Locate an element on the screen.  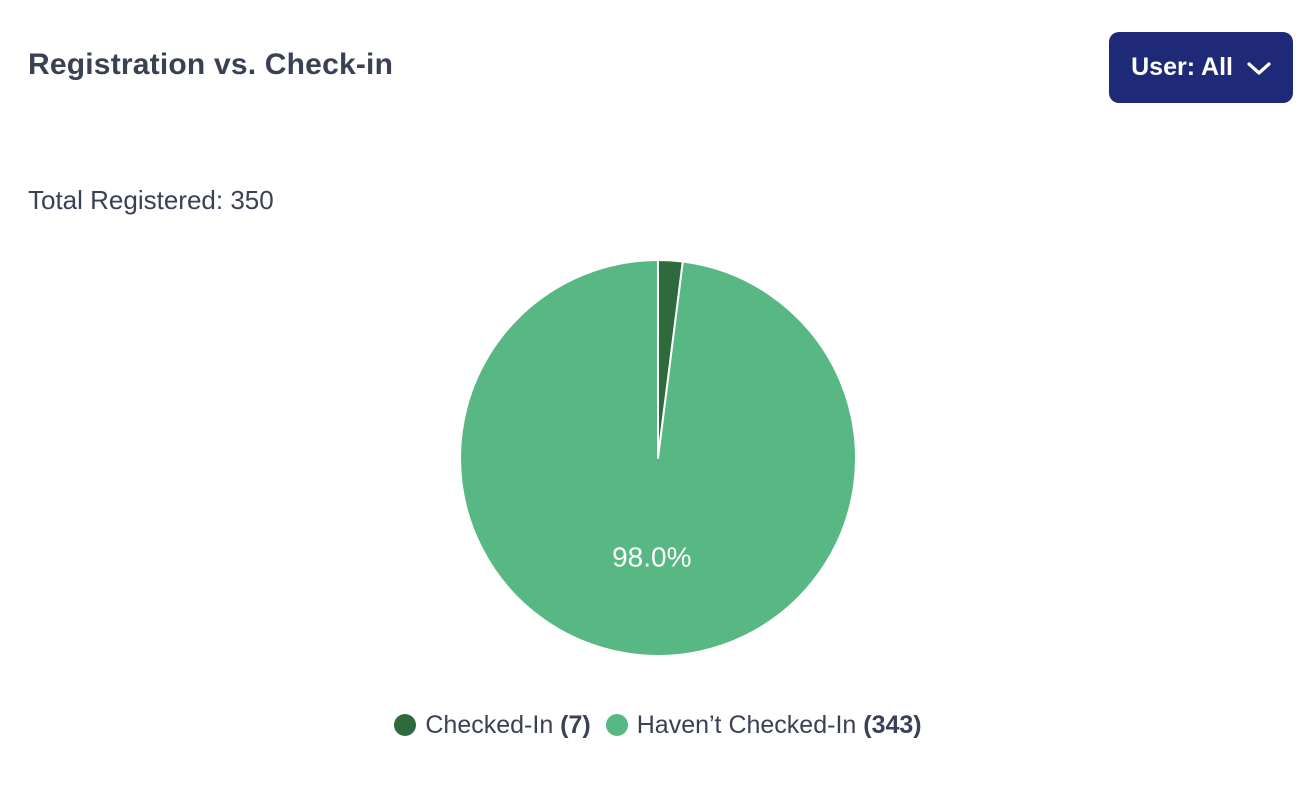
legend-label: Haven’t Checked-In (343) is located at coordinates (779, 725).